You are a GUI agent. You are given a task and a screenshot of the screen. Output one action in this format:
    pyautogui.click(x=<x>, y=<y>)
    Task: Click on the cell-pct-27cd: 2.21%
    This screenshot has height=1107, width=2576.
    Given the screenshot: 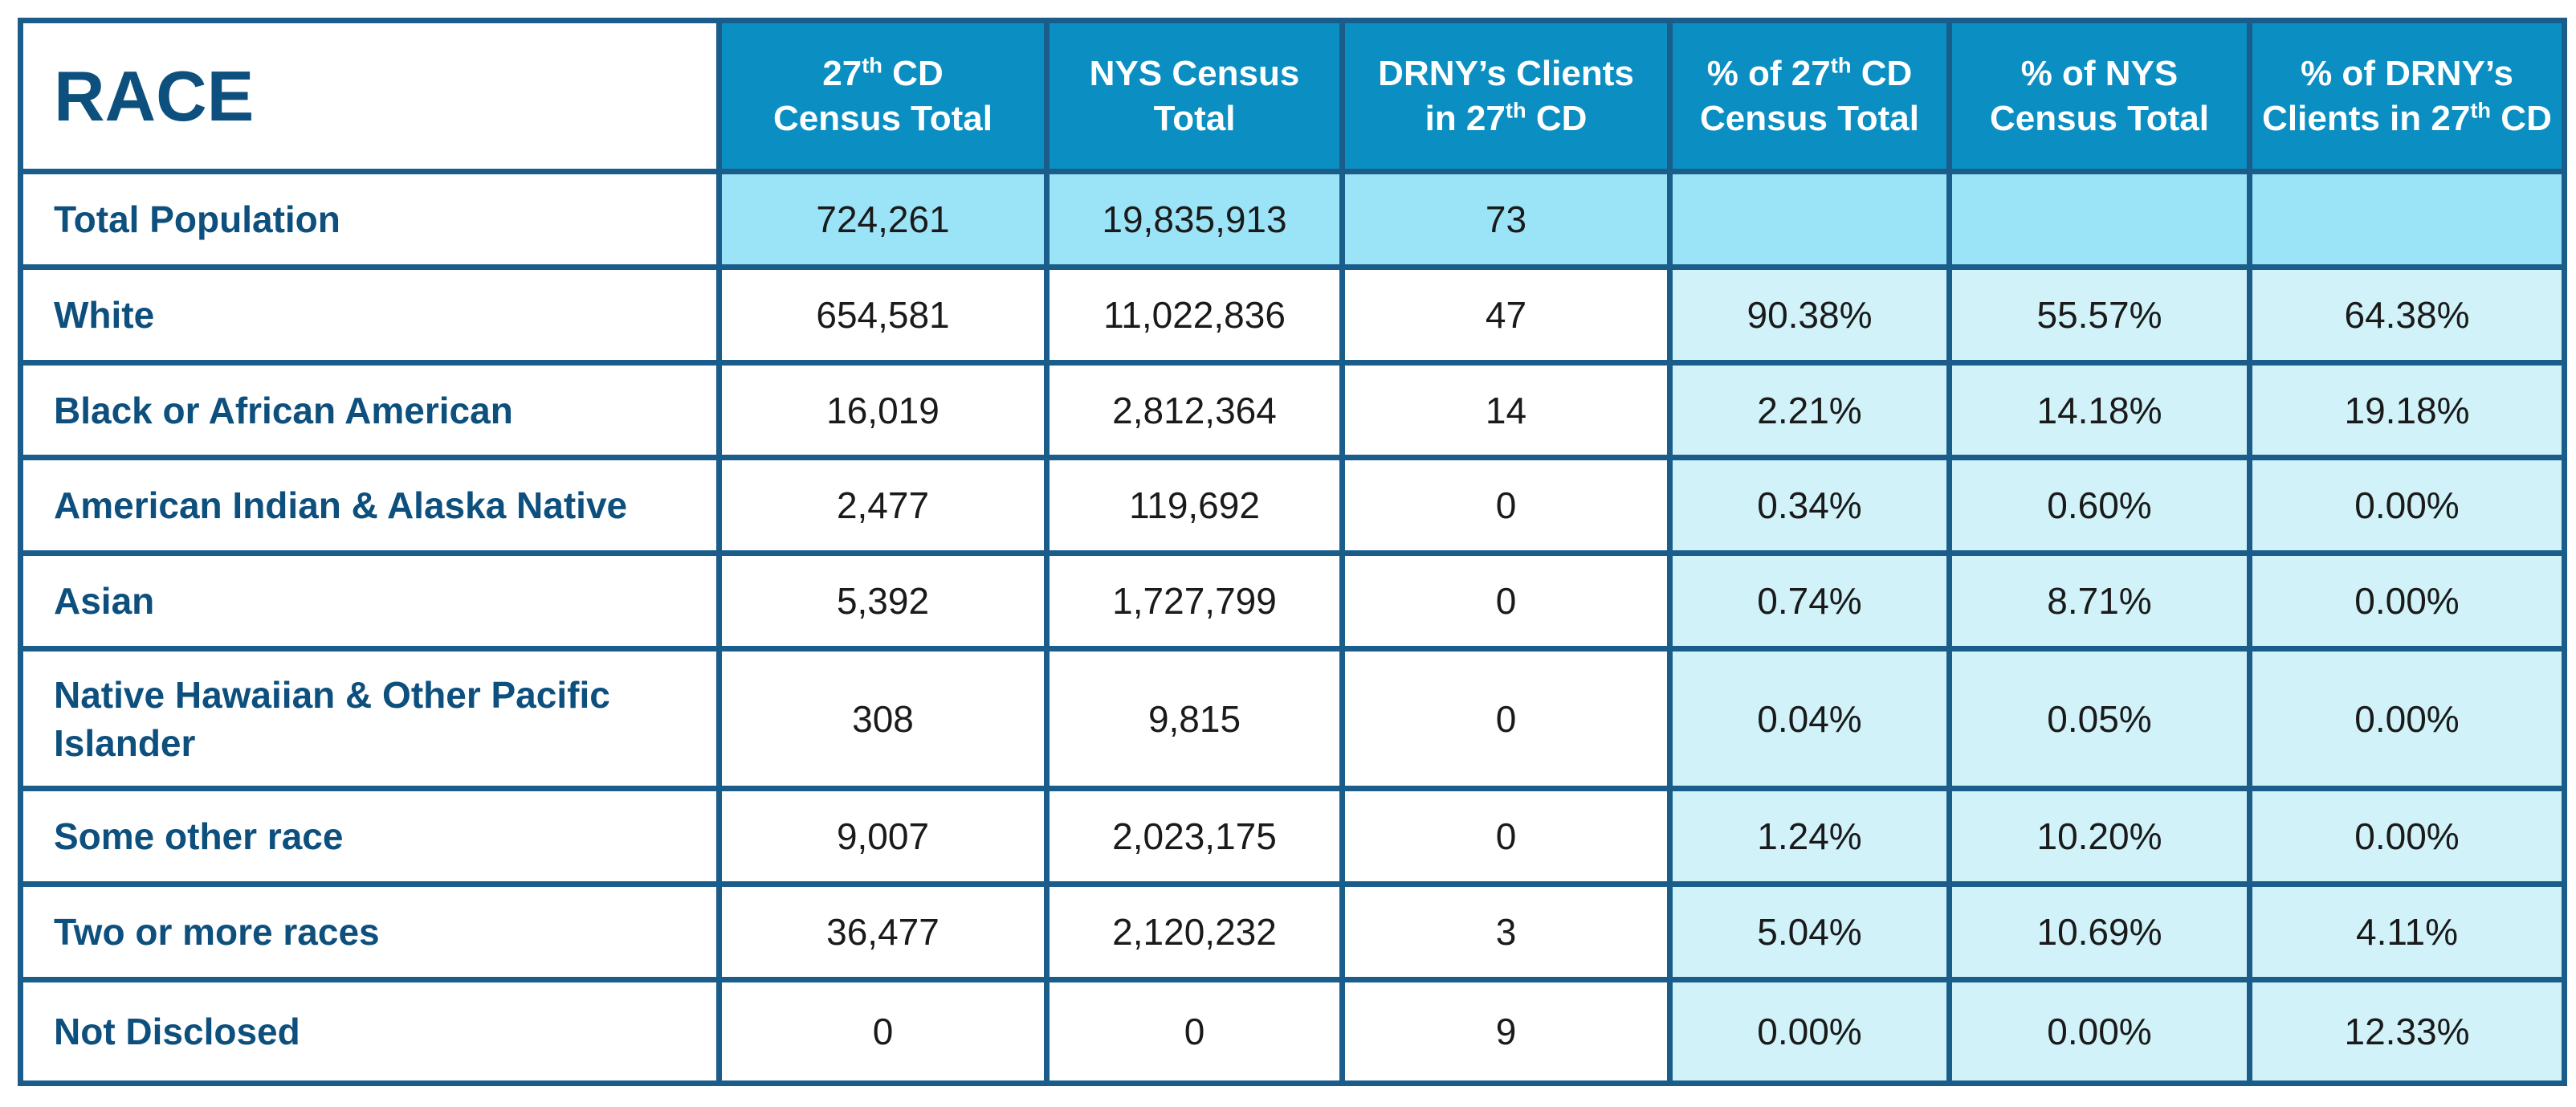 What is the action you would take?
    pyautogui.click(x=1809, y=410)
    